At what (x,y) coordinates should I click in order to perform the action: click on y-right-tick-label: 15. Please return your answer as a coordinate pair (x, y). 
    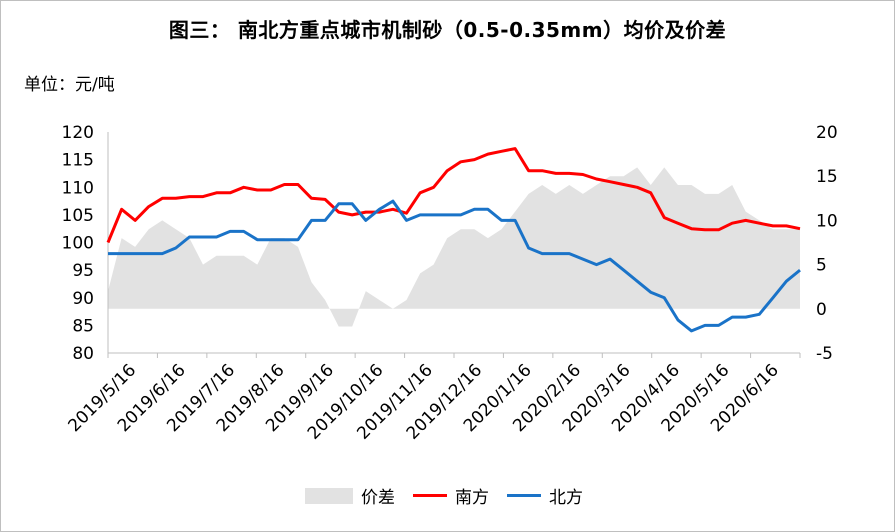
    Looking at the image, I should click on (827, 177).